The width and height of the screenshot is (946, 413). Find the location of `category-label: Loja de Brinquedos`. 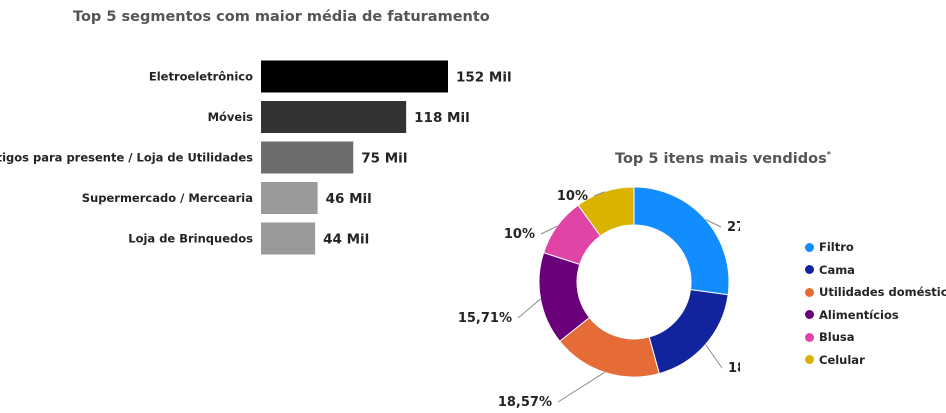

category-label: Loja de Brinquedos is located at coordinates (190, 239).